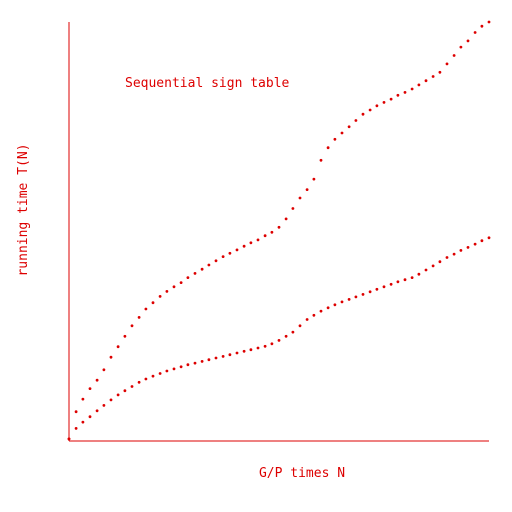 This screenshot has height=512, width=512. Describe the element at coordinates (207, 83) in the screenshot. I see `chart-annotation: Sequential sign table` at that location.